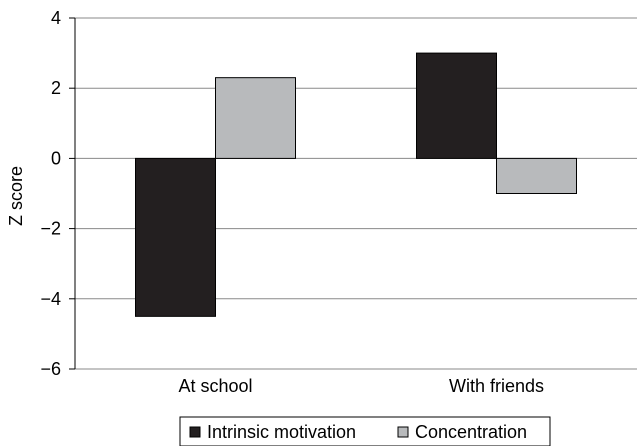 This screenshot has width=637, height=446. Describe the element at coordinates (50, 229) in the screenshot. I see `y-tick-label: −2` at that location.